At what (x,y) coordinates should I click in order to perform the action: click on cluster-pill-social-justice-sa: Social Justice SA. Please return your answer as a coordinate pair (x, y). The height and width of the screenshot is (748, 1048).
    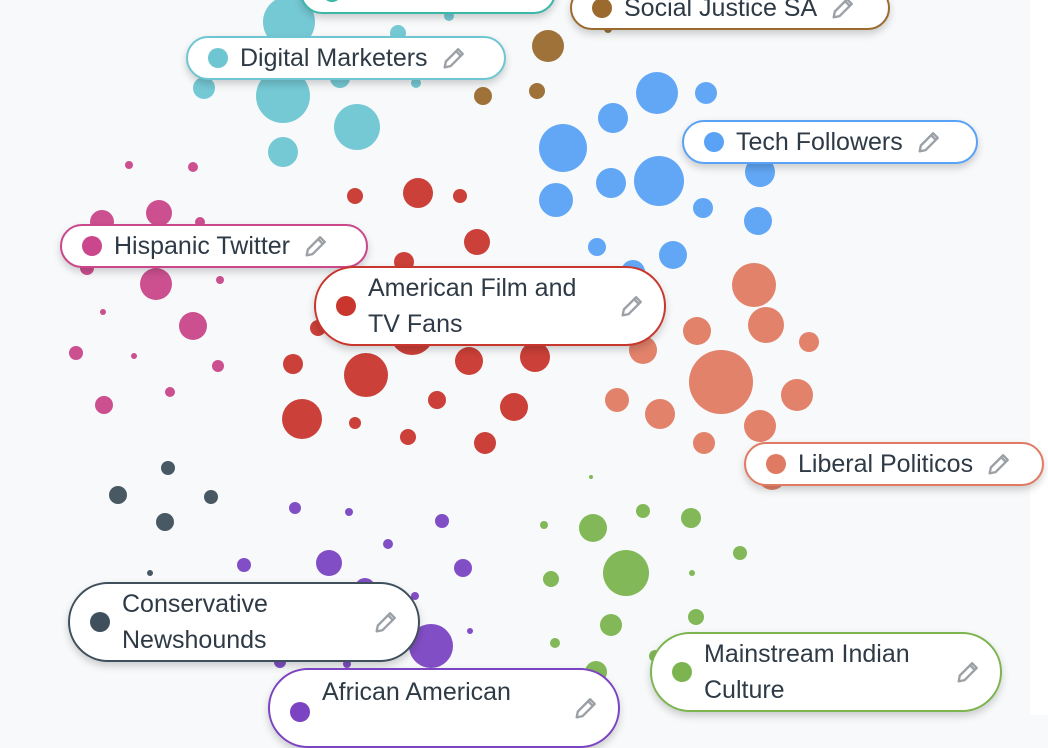
    Looking at the image, I should click on (730, 15).